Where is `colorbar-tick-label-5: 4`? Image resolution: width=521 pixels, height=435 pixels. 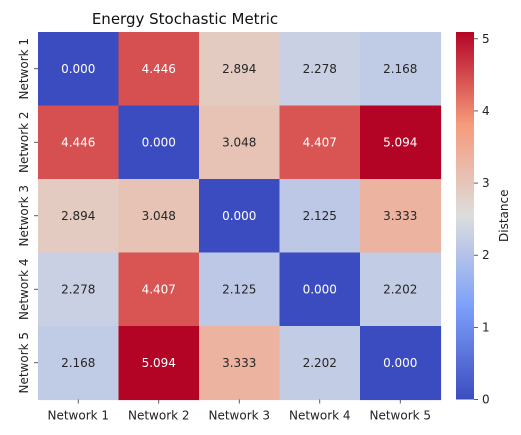
colorbar-tick-label-5: 4 is located at coordinates (486, 111).